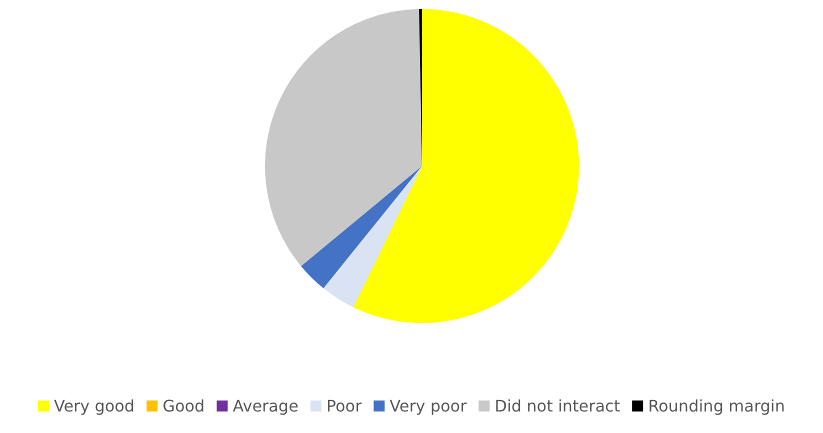 The image size is (823, 433). Describe the element at coordinates (429, 406) in the screenshot. I see `legend-label: Very poor` at that location.